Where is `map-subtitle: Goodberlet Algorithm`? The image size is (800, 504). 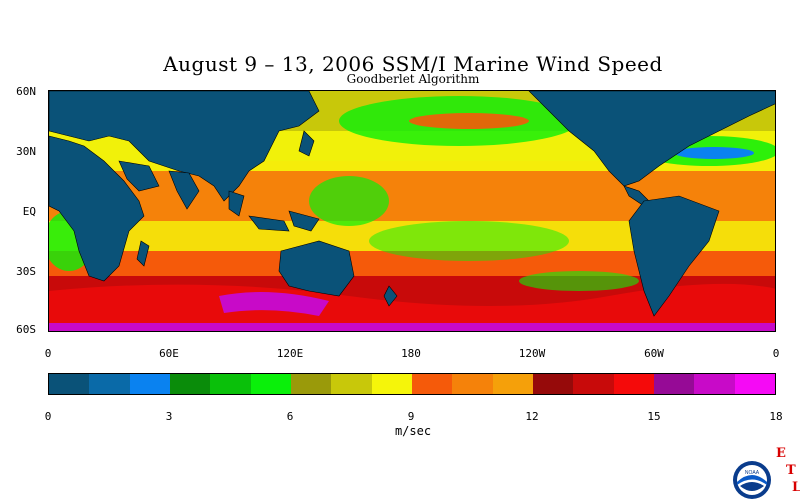
map-subtitle: Goodberlet Algorithm is located at coordinates (413, 79).